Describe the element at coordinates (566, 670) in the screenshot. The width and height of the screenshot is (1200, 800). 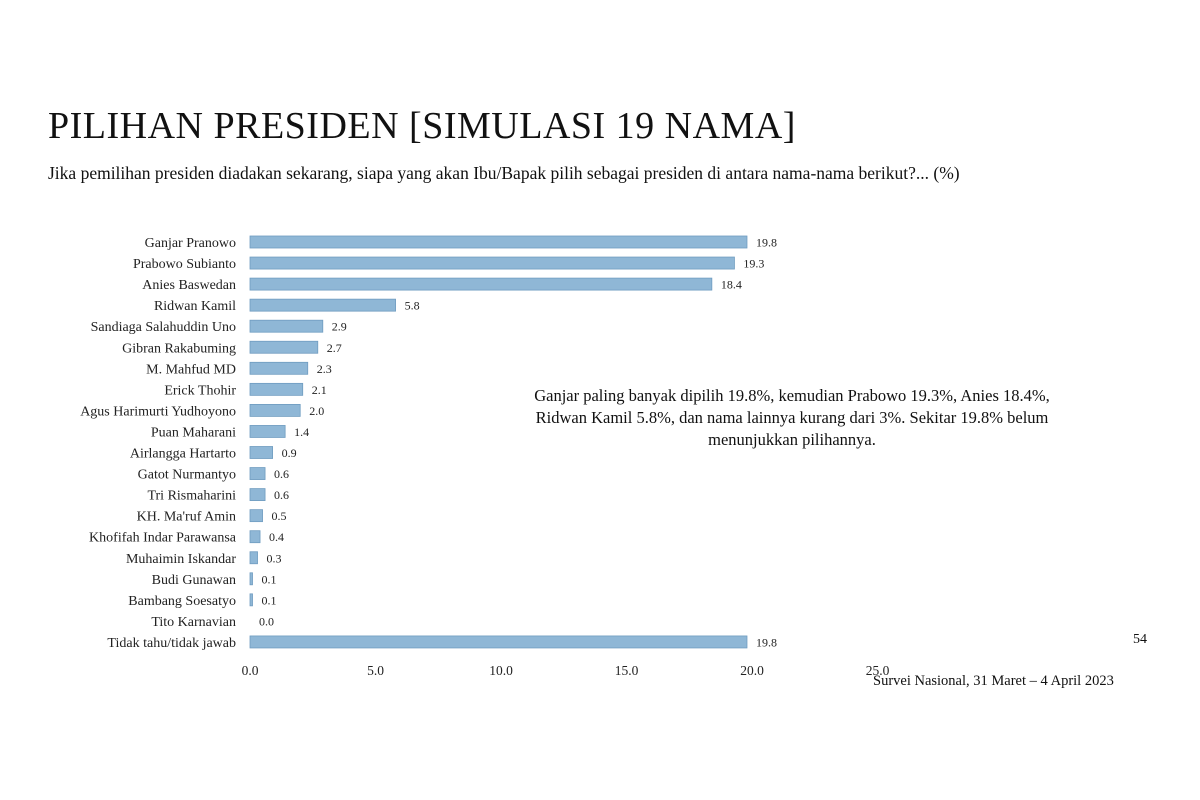
I see `x-axis-ticks: 0.0 5.0 10.0 15.0 20.0 25.0` at that location.